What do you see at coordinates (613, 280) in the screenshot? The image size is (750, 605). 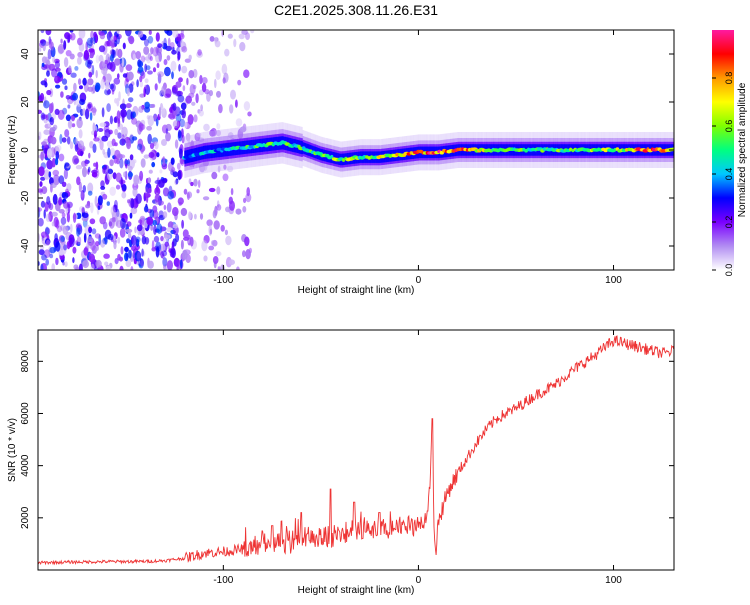 I see `spectrogram-x-tick-label: 100` at bounding box center [613, 280].